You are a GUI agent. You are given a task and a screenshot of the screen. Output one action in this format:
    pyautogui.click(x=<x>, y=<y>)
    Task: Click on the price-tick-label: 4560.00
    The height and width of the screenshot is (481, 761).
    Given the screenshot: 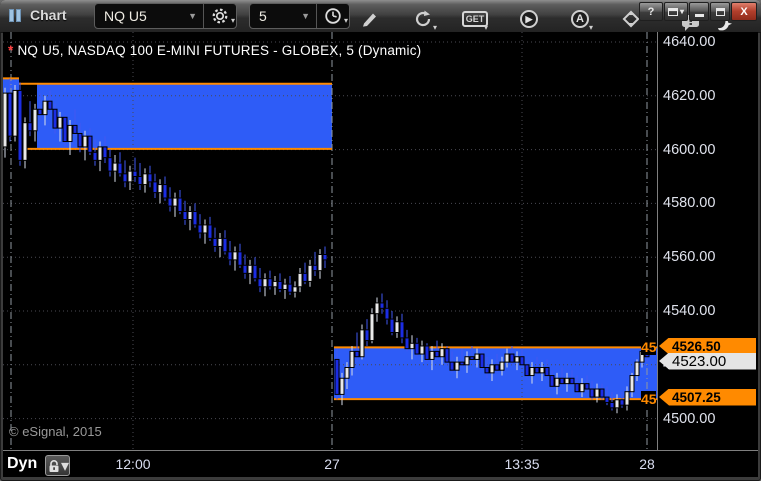 What is the action you would take?
    pyautogui.click(x=689, y=257)
    